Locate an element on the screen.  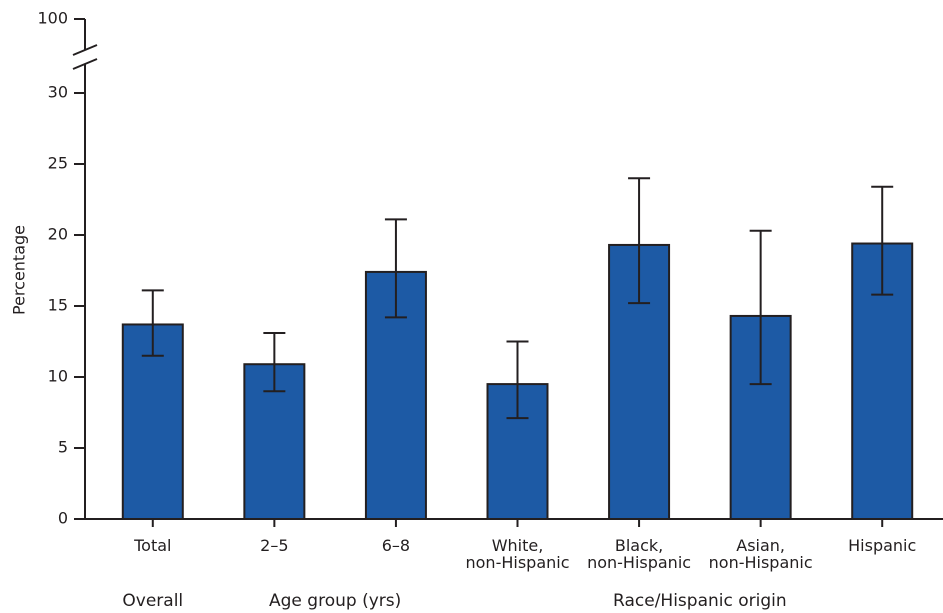
y-tick-label: 100 is located at coordinates (52, 18).